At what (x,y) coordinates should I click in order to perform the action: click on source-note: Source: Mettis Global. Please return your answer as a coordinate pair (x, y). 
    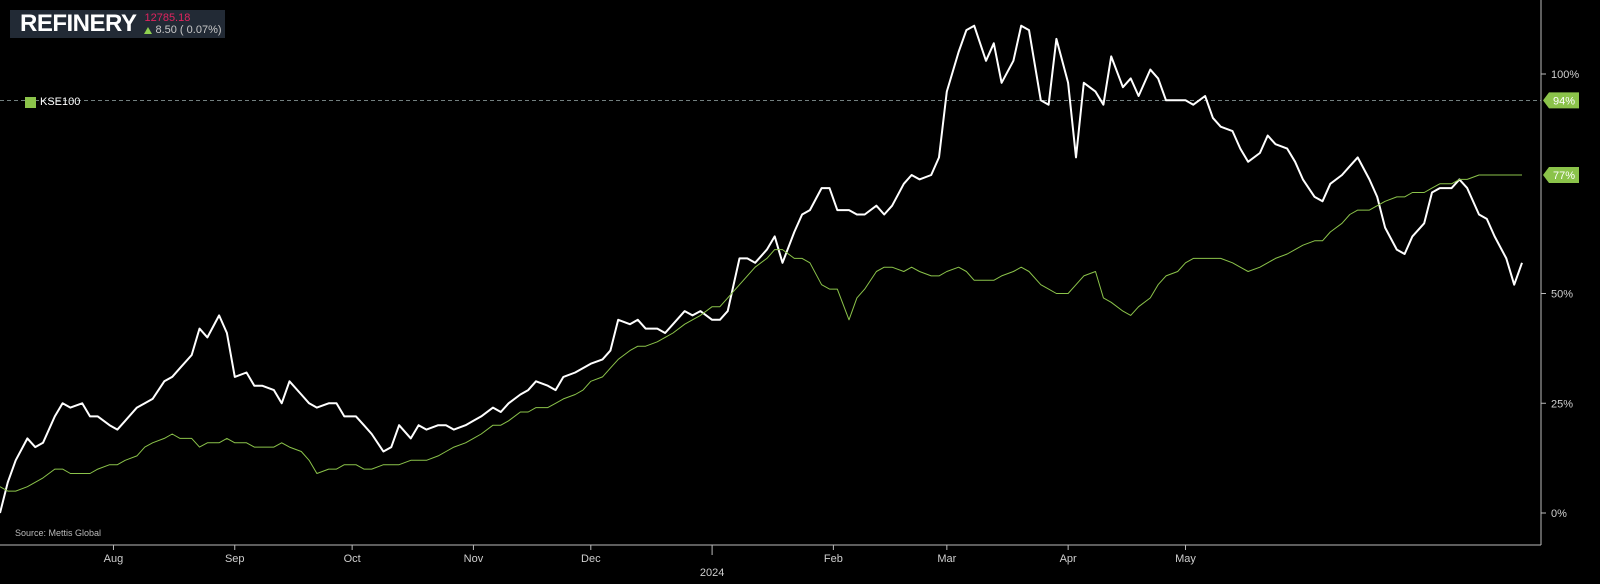
    Looking at the image, I should click on (58, 533).